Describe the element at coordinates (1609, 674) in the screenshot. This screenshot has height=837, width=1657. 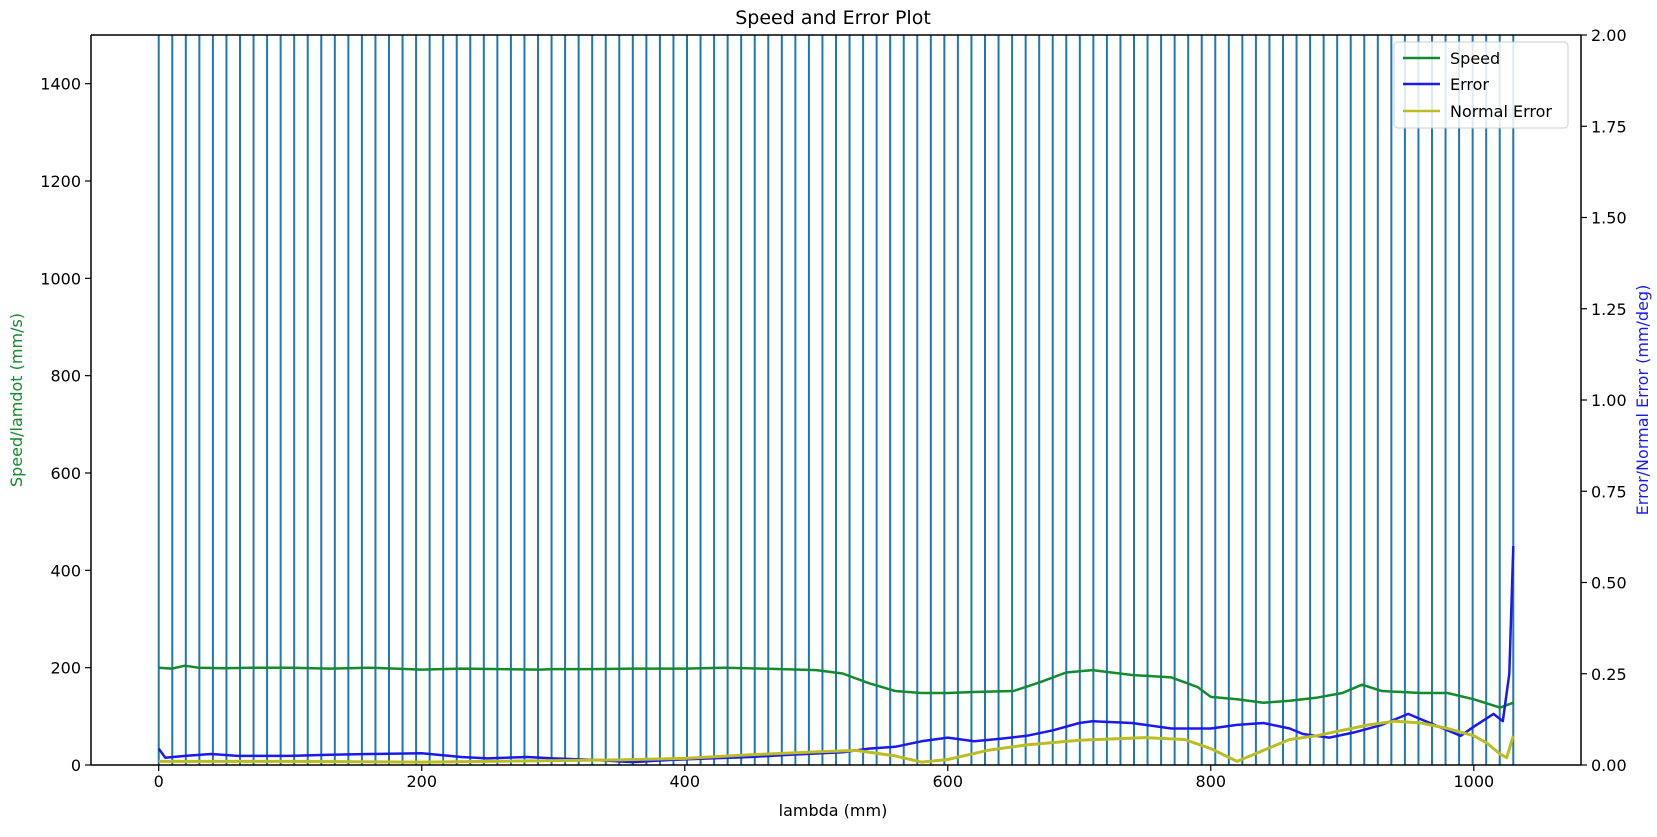
I see `y-right-tick-label: 0.25` at that location.